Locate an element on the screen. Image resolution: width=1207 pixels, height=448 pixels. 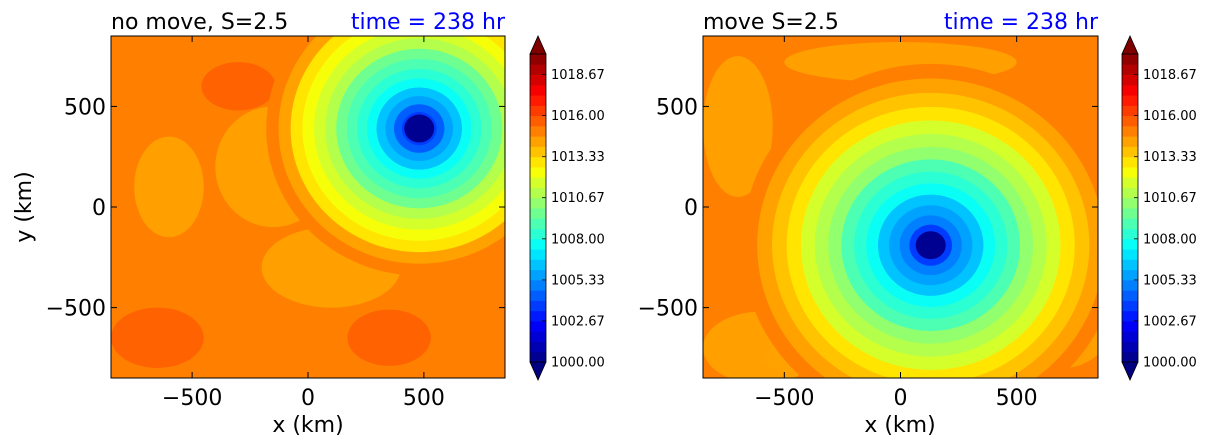
panel-2-xlabel: x (km) is located at coordinates (899, 425).